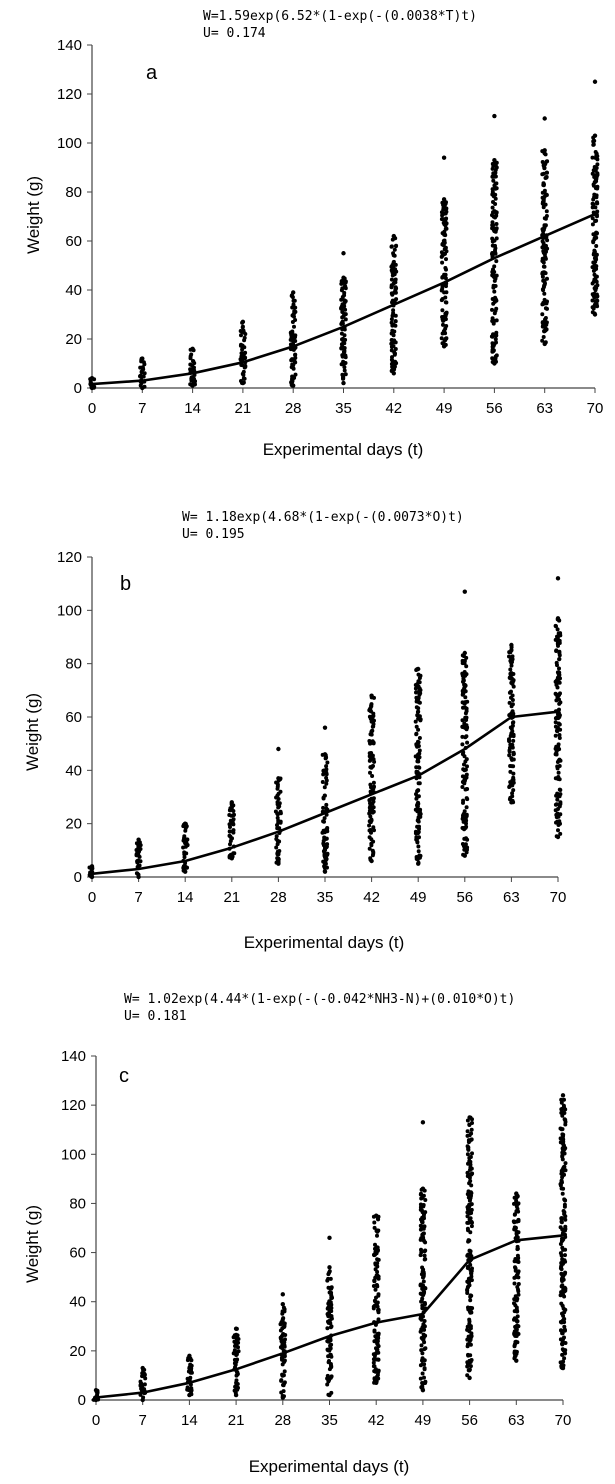 This screenshot has height=1484, width=615. What do you see at coordinates (444, 408) in the screenshot?
I see `x-tick-label: 49` at bounding box center [444, 408].